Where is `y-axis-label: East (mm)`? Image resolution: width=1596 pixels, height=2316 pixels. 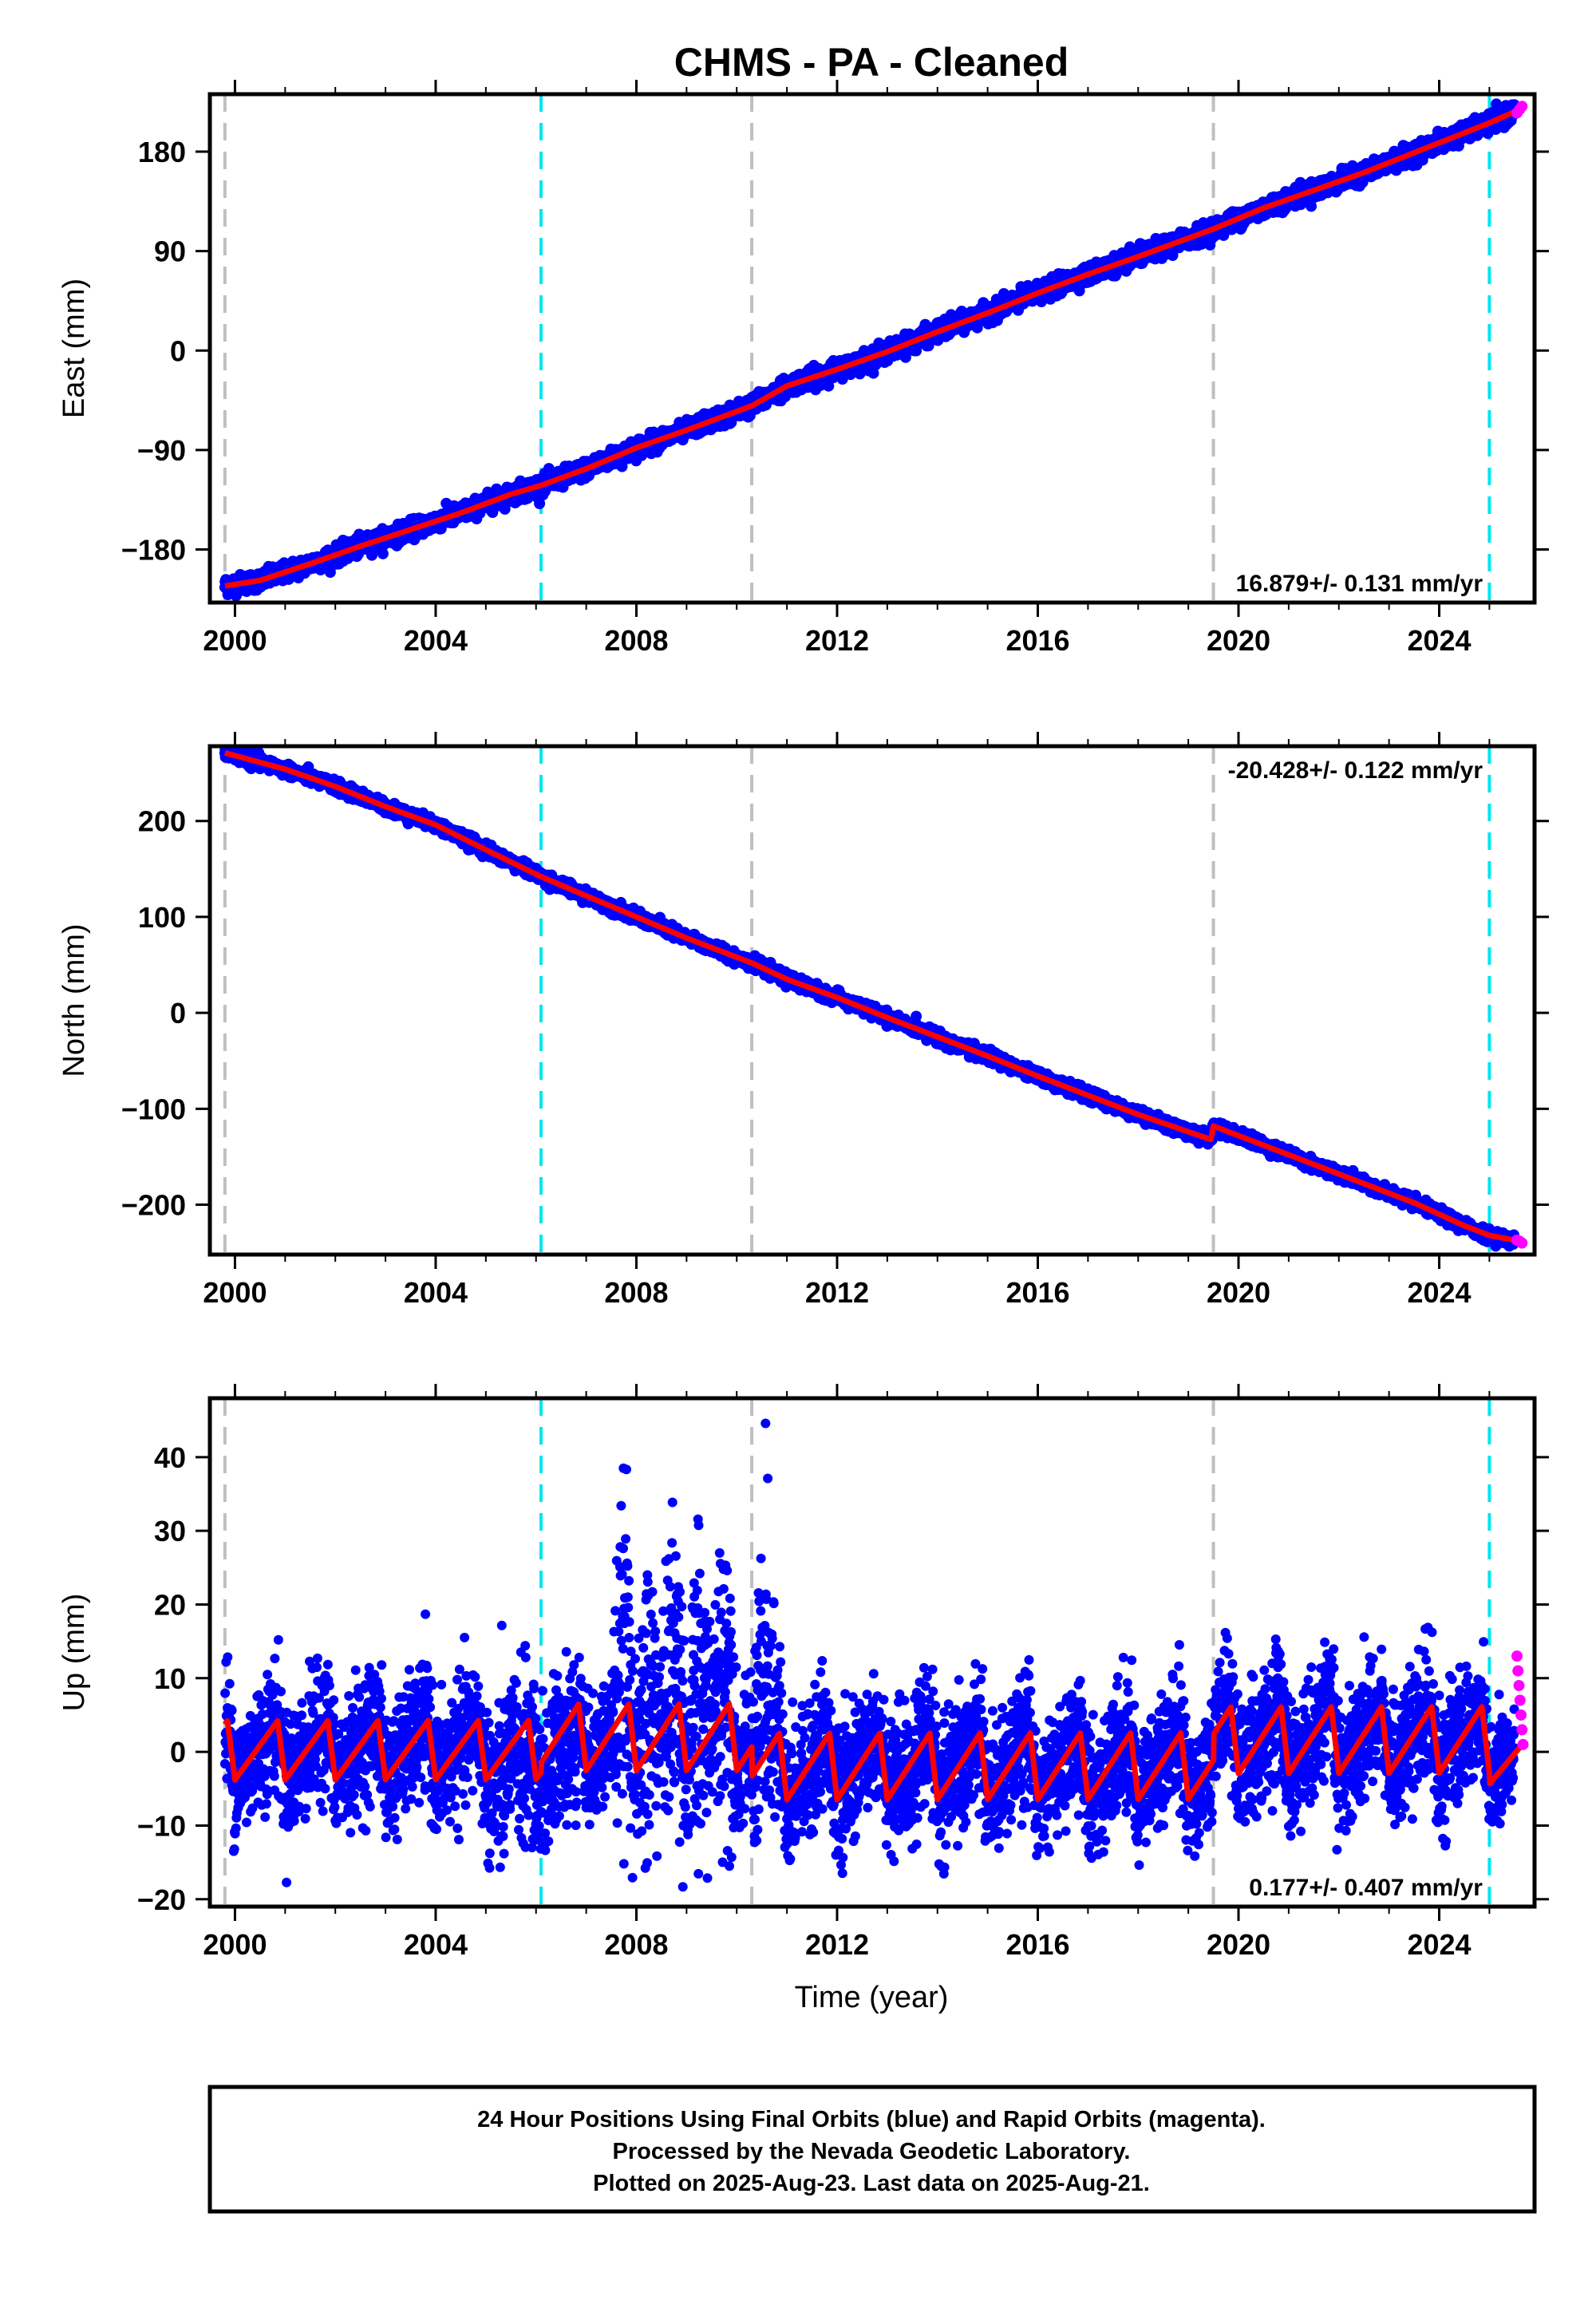 y-axis-label: East (mm) is located at coordinates (74, 348).